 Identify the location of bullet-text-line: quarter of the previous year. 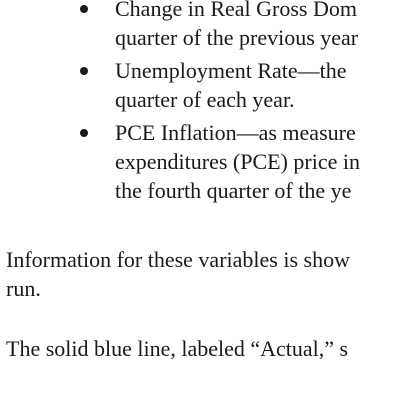
(237, 37).